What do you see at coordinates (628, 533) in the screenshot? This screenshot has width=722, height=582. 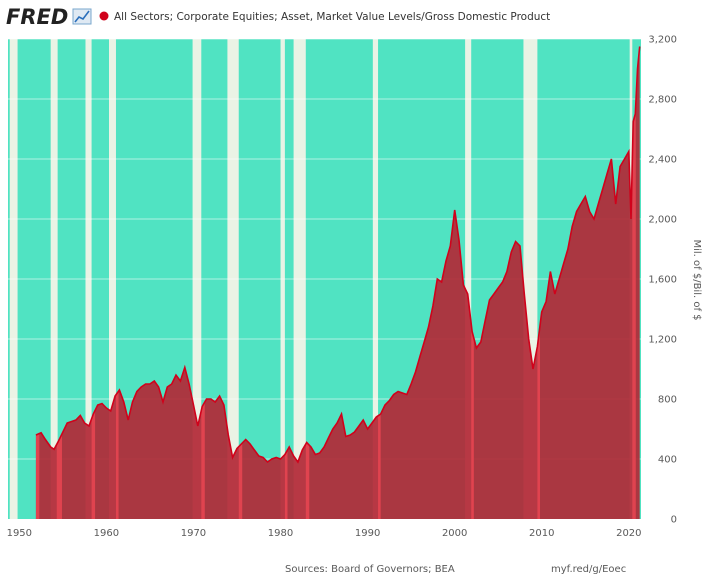 I see `x-tick-label: 2020` at bounding box center [628, 533].